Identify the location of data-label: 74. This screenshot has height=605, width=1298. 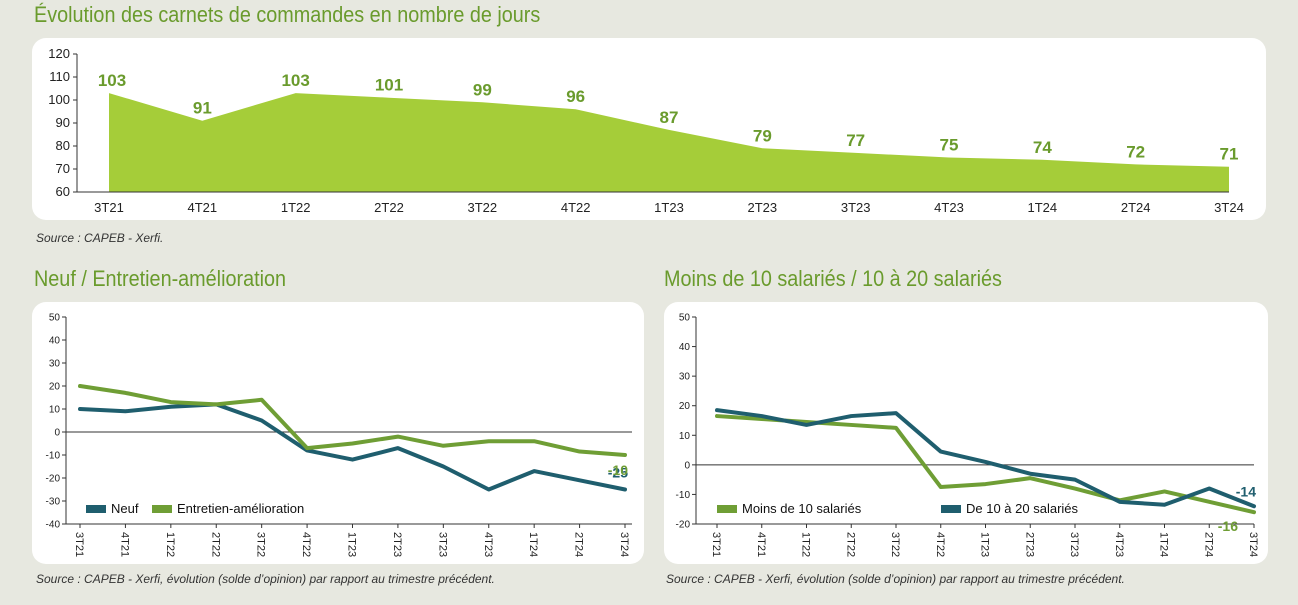
(1042, 147).